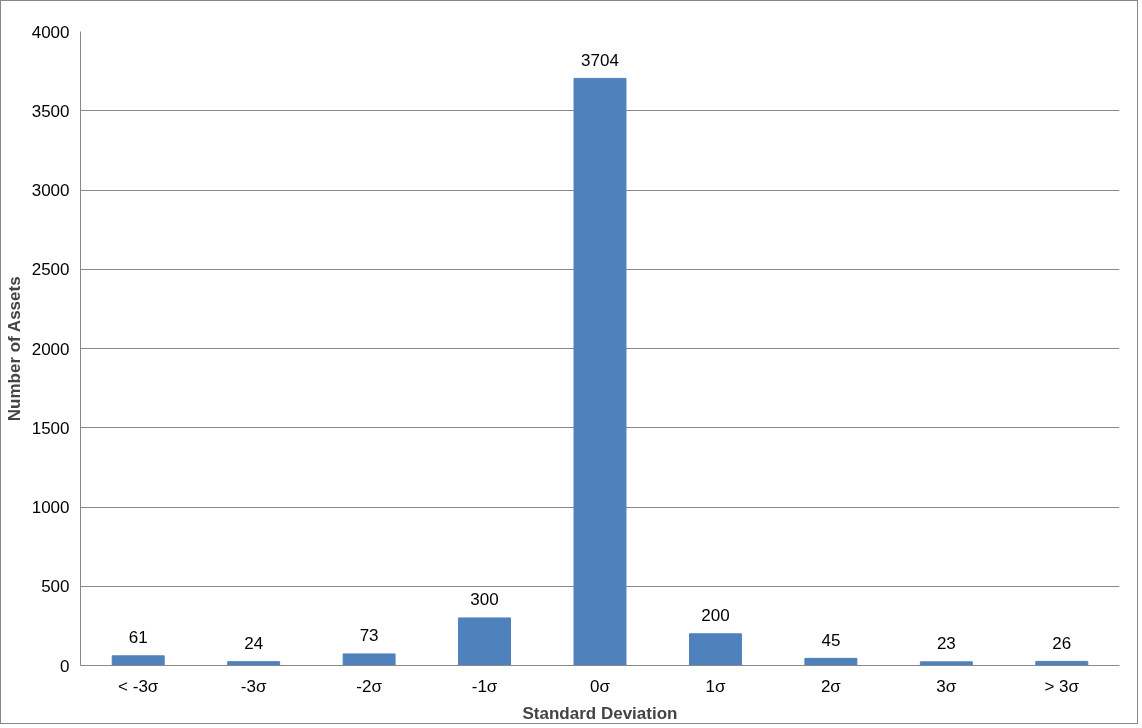  What do you see at coordinates (138, 686) in the screenshot?
I see `x-tick-label: < -3σ` at bounding box center [138, 686].